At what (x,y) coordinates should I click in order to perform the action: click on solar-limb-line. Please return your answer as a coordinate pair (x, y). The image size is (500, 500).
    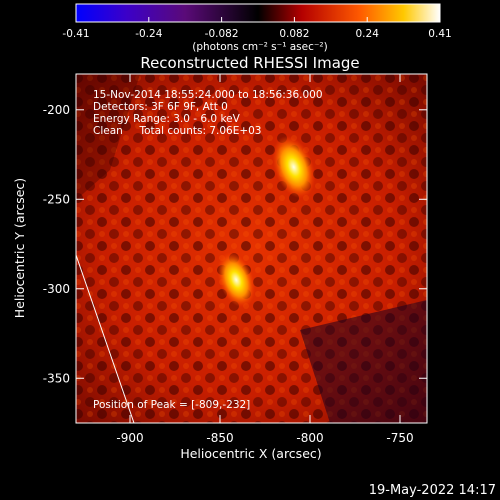
    Looking at the image, I should click on (105, 338).